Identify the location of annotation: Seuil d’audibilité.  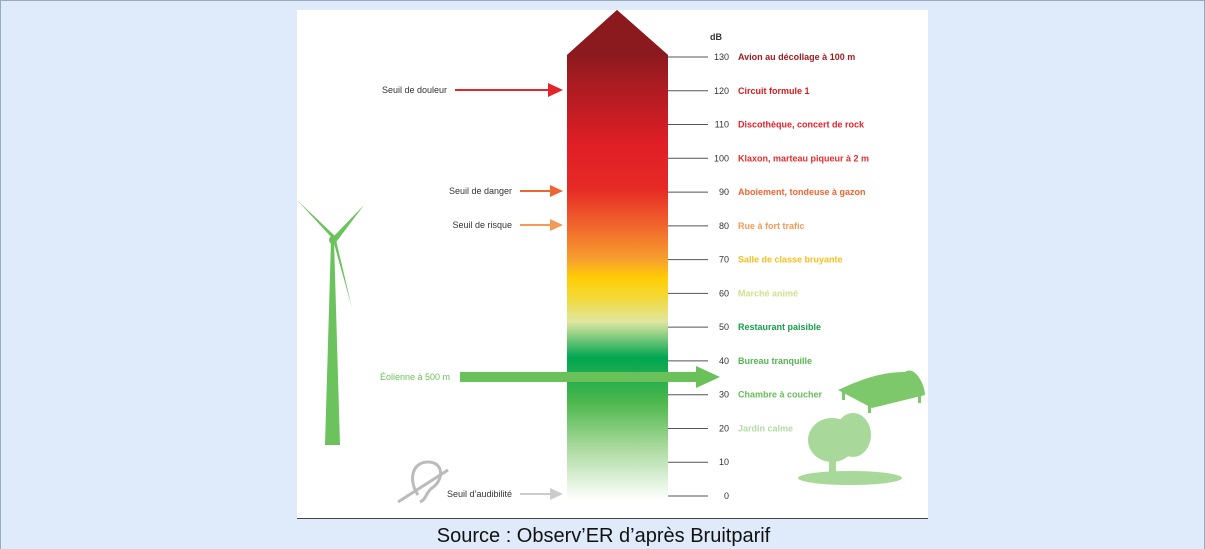
(479, 494).